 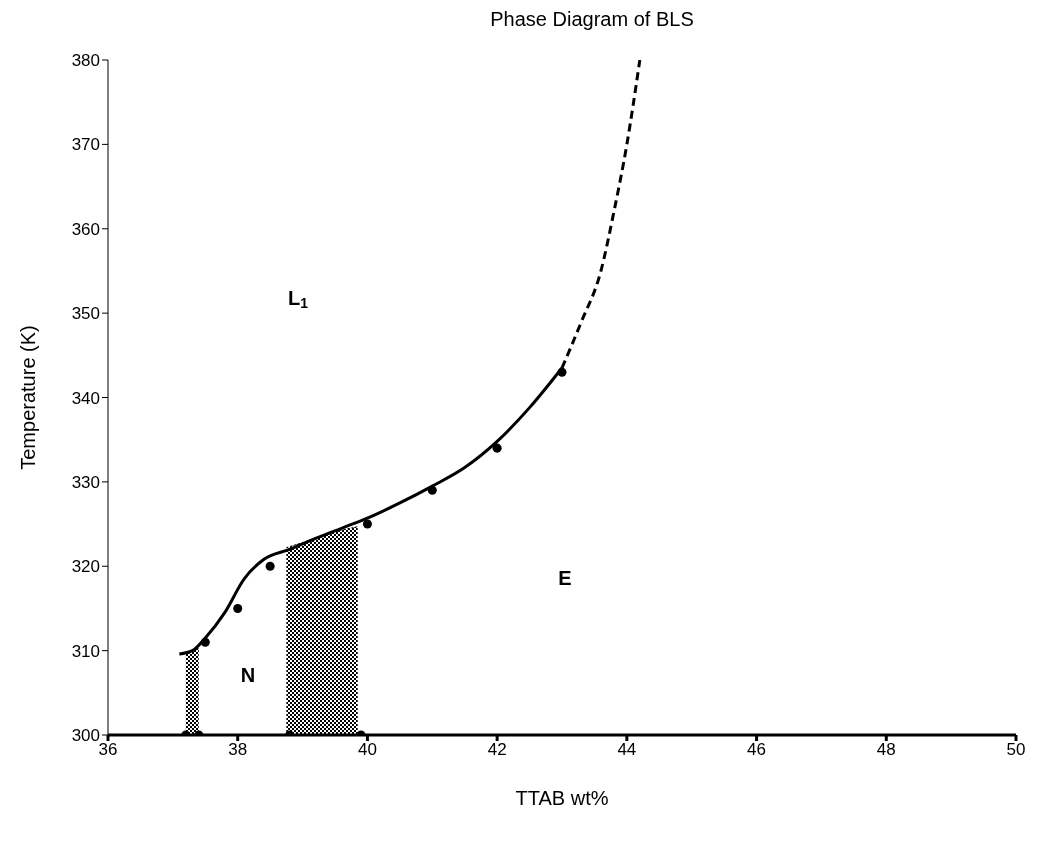 I want to click on x-tick-label: 48, so click(x=886, y=750).